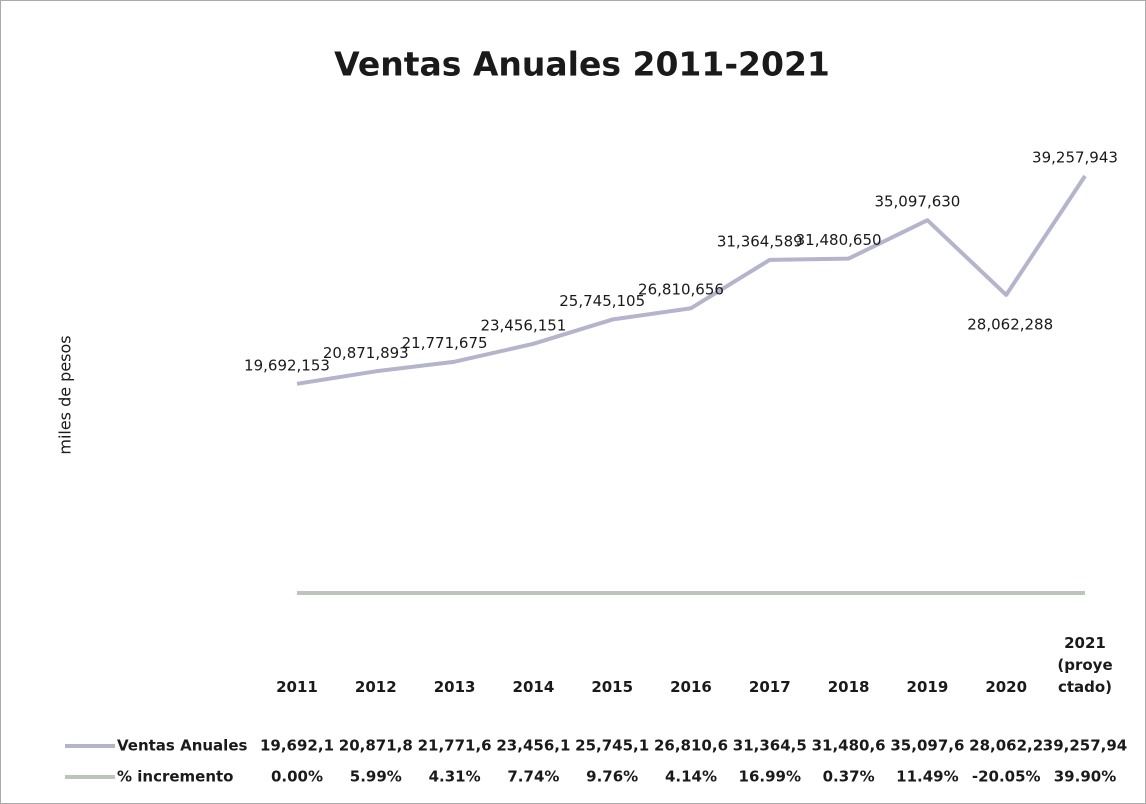 This screenshot has height=804, width=1146. What do you see at coordinates (612, 777) in the screenshot?
I see `table-cell: 9.76%` at bounding box center [612, 777].